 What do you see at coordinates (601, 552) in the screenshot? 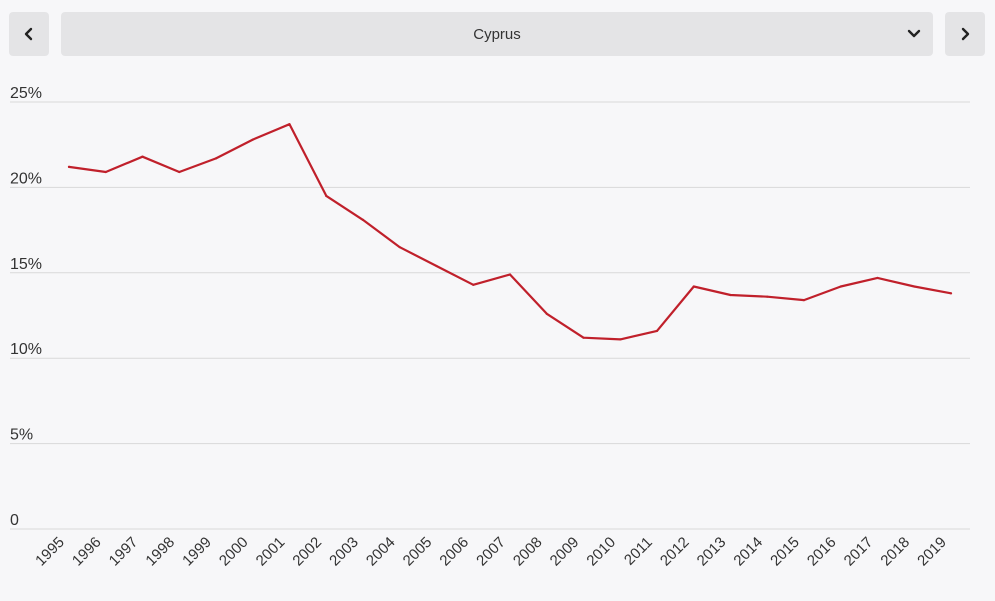
I see `x-tick-label: 2010` at bounding box center [601, 552].